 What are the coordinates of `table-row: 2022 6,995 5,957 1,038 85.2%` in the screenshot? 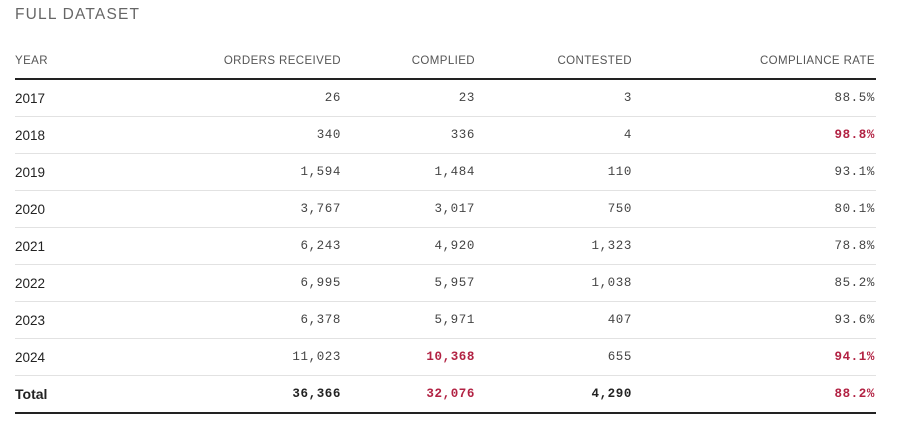 It's located at (445, 283).